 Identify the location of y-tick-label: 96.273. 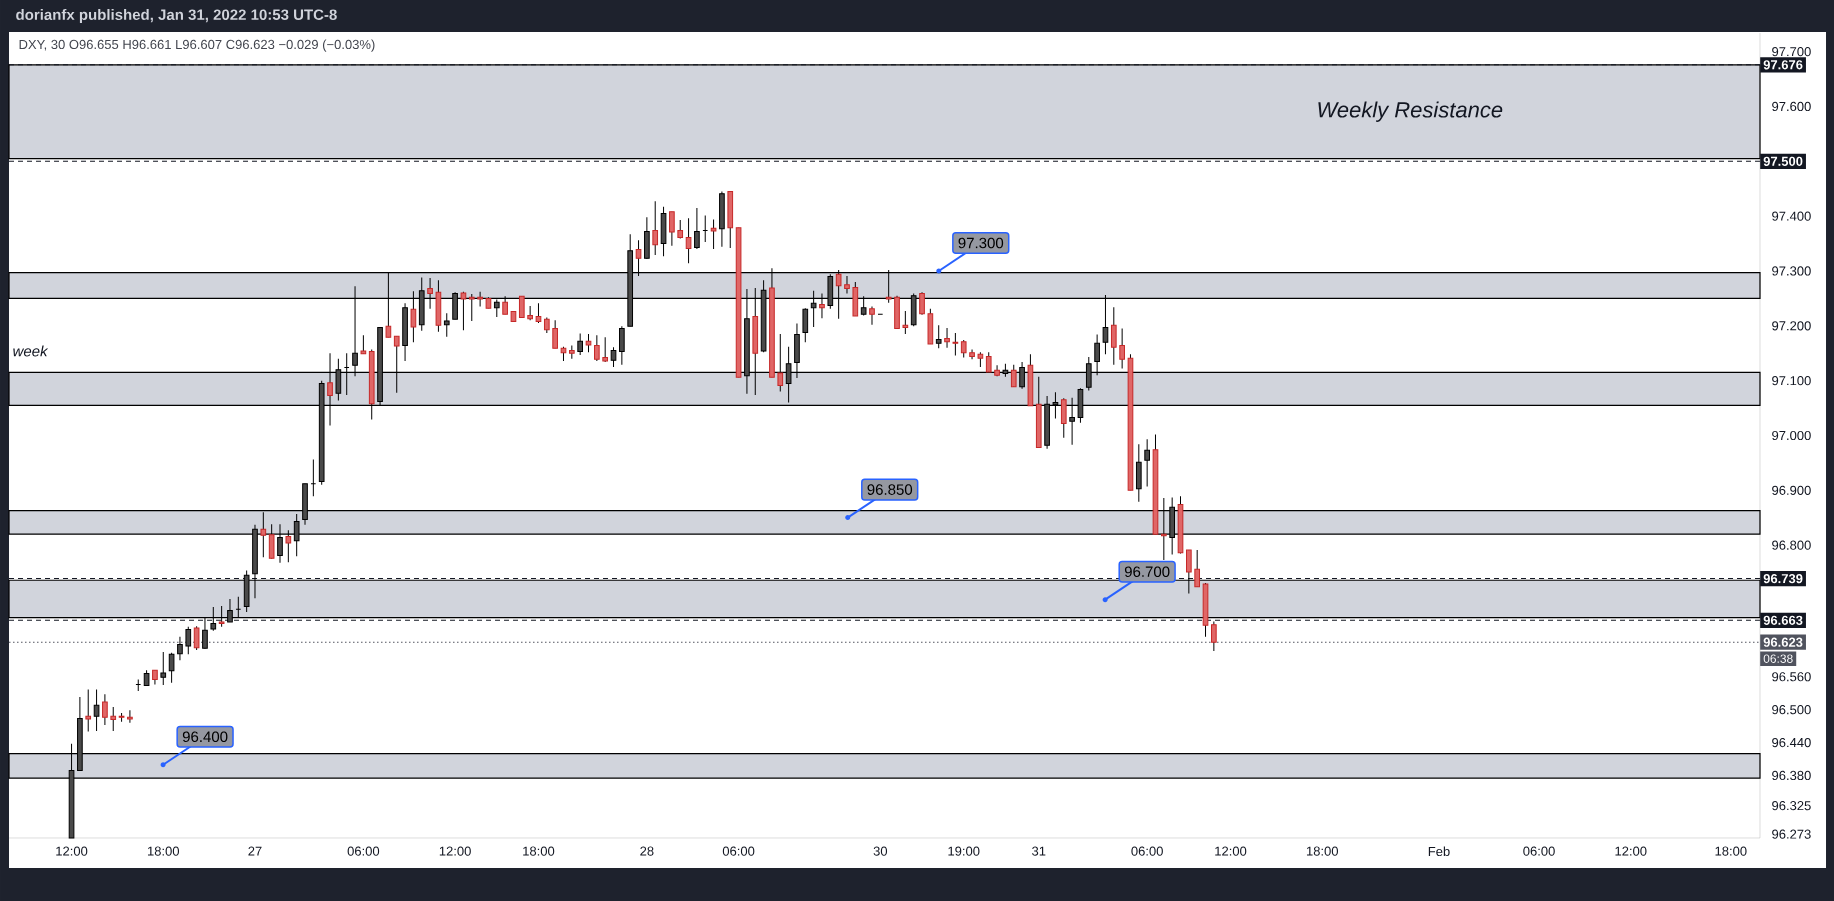
(1791, 834).